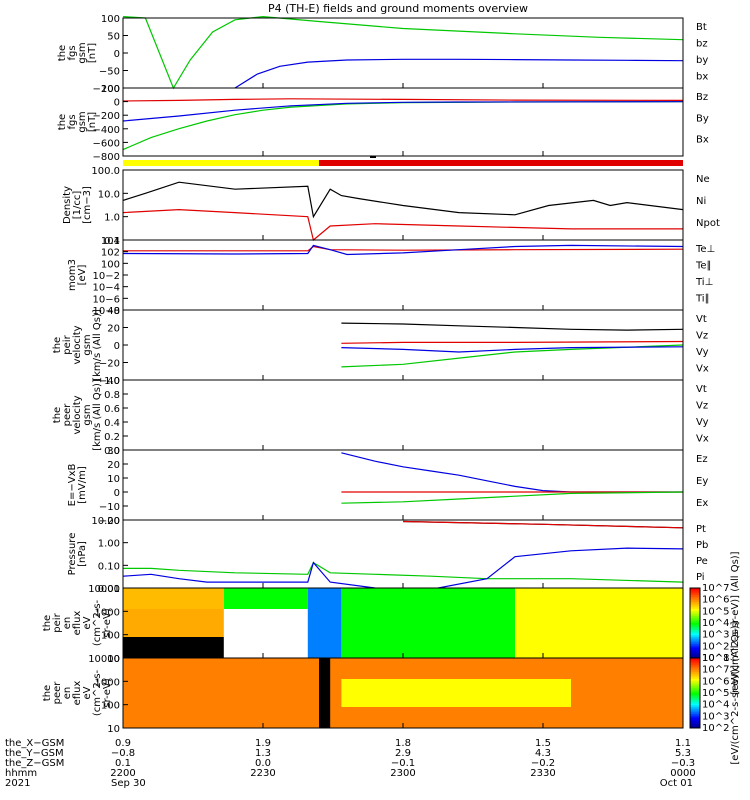 Image resolution: width=750 pixels, height=800 pixels. I want to click on y-tick-label: 0.10, so click(109, 566).